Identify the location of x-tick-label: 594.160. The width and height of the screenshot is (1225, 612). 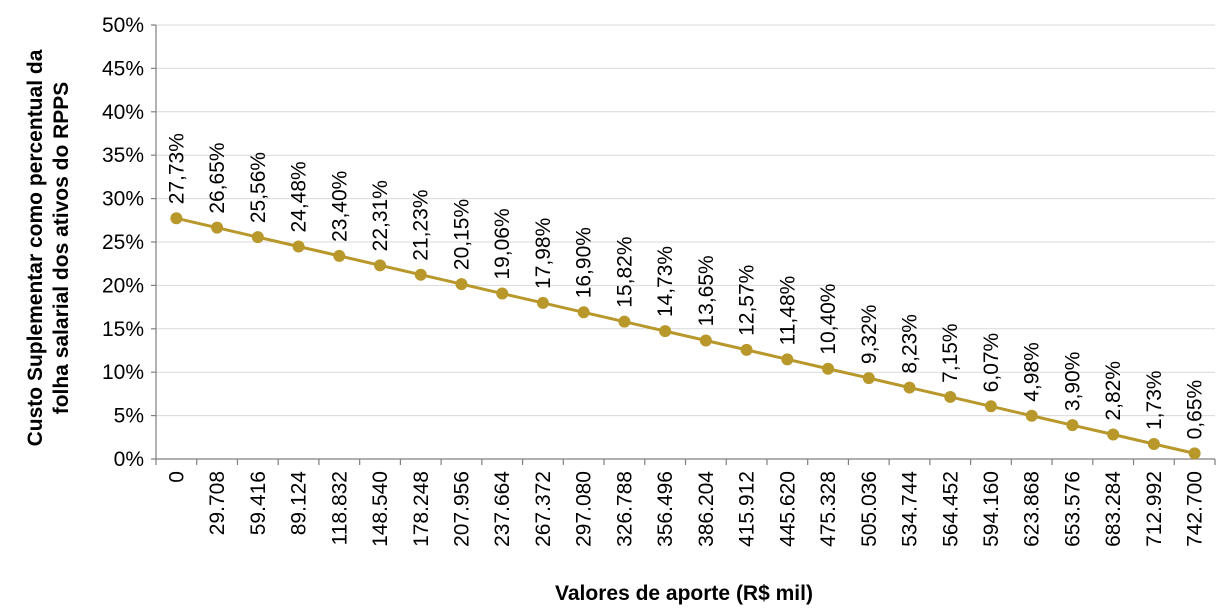
(991, 509).